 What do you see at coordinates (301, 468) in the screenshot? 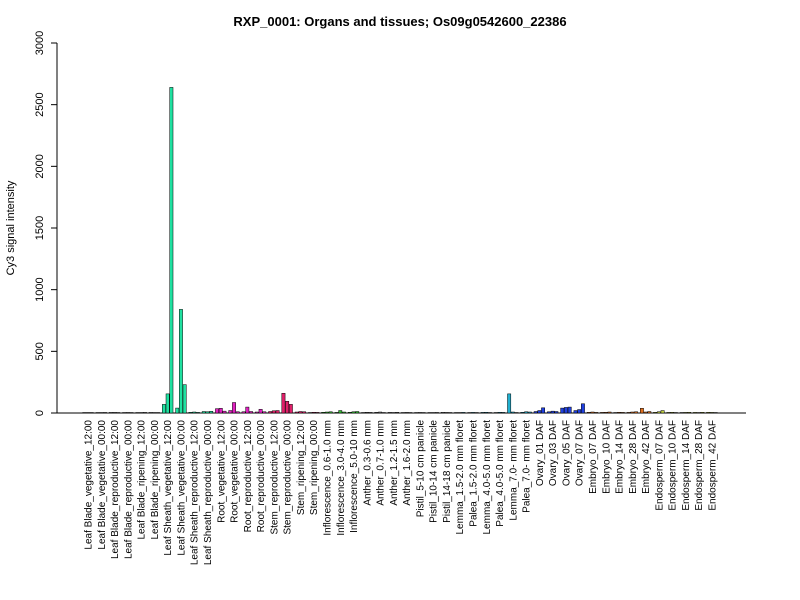
I see `x-tick-label: Stem_ripening_12:00` at bounding box center [301, 468].